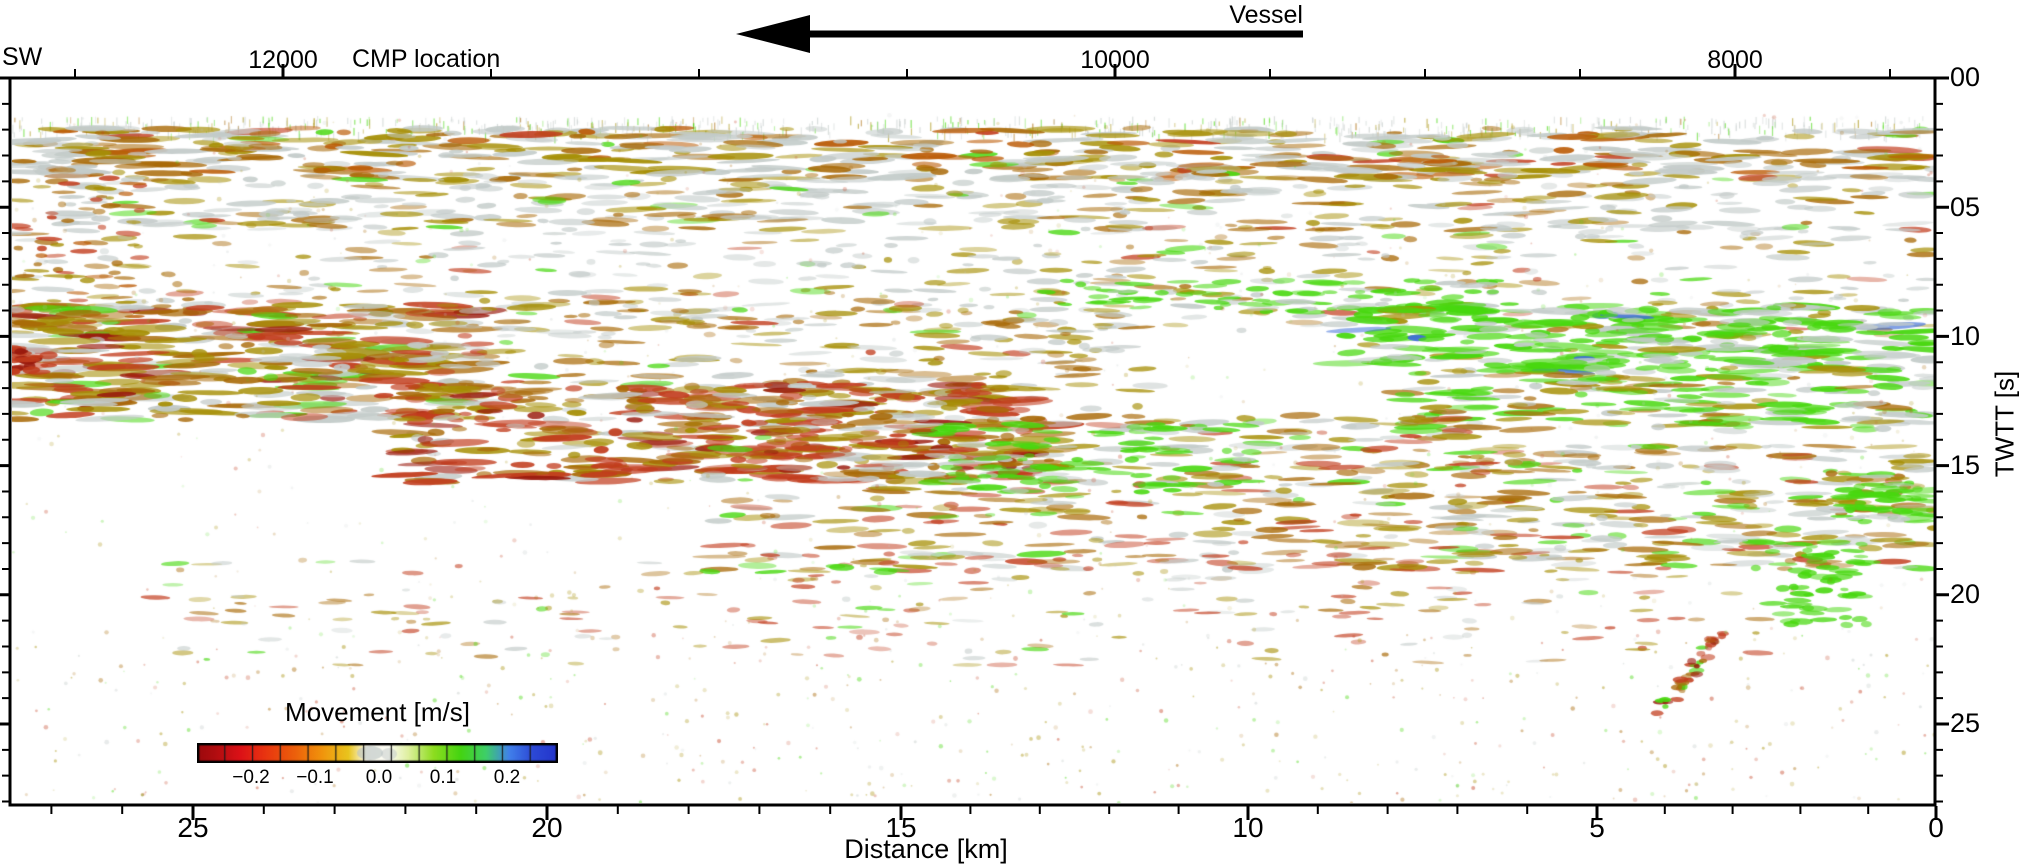  Describe the element at coordinates (283, 60) in the screenshot. I see `cmp-tick-label: 12000` at that location.